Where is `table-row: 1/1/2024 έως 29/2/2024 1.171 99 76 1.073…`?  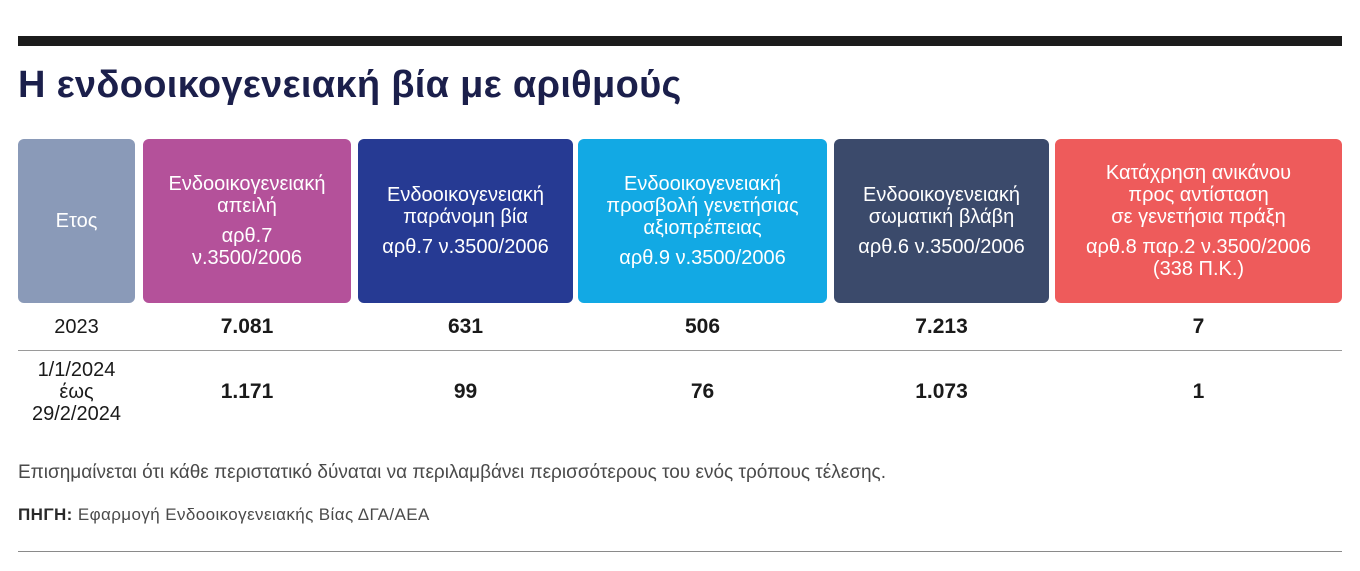 table-row: 1/1/2024 έως 29/2/2024 1.171 99 76 1.073… is located at coordinates (680, 392).